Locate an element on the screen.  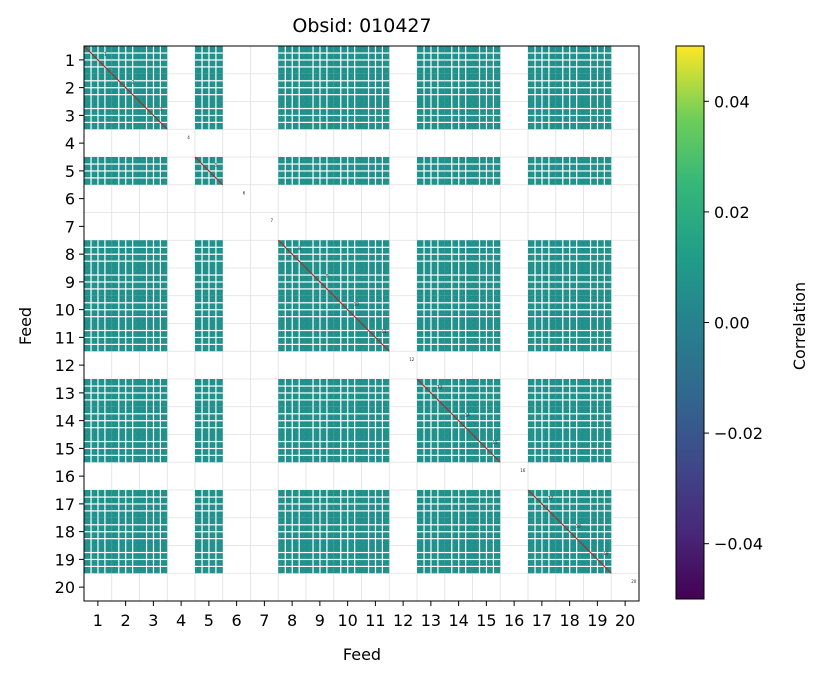
diagonal-feed-label: 12 is located at coordinates (412, 359).